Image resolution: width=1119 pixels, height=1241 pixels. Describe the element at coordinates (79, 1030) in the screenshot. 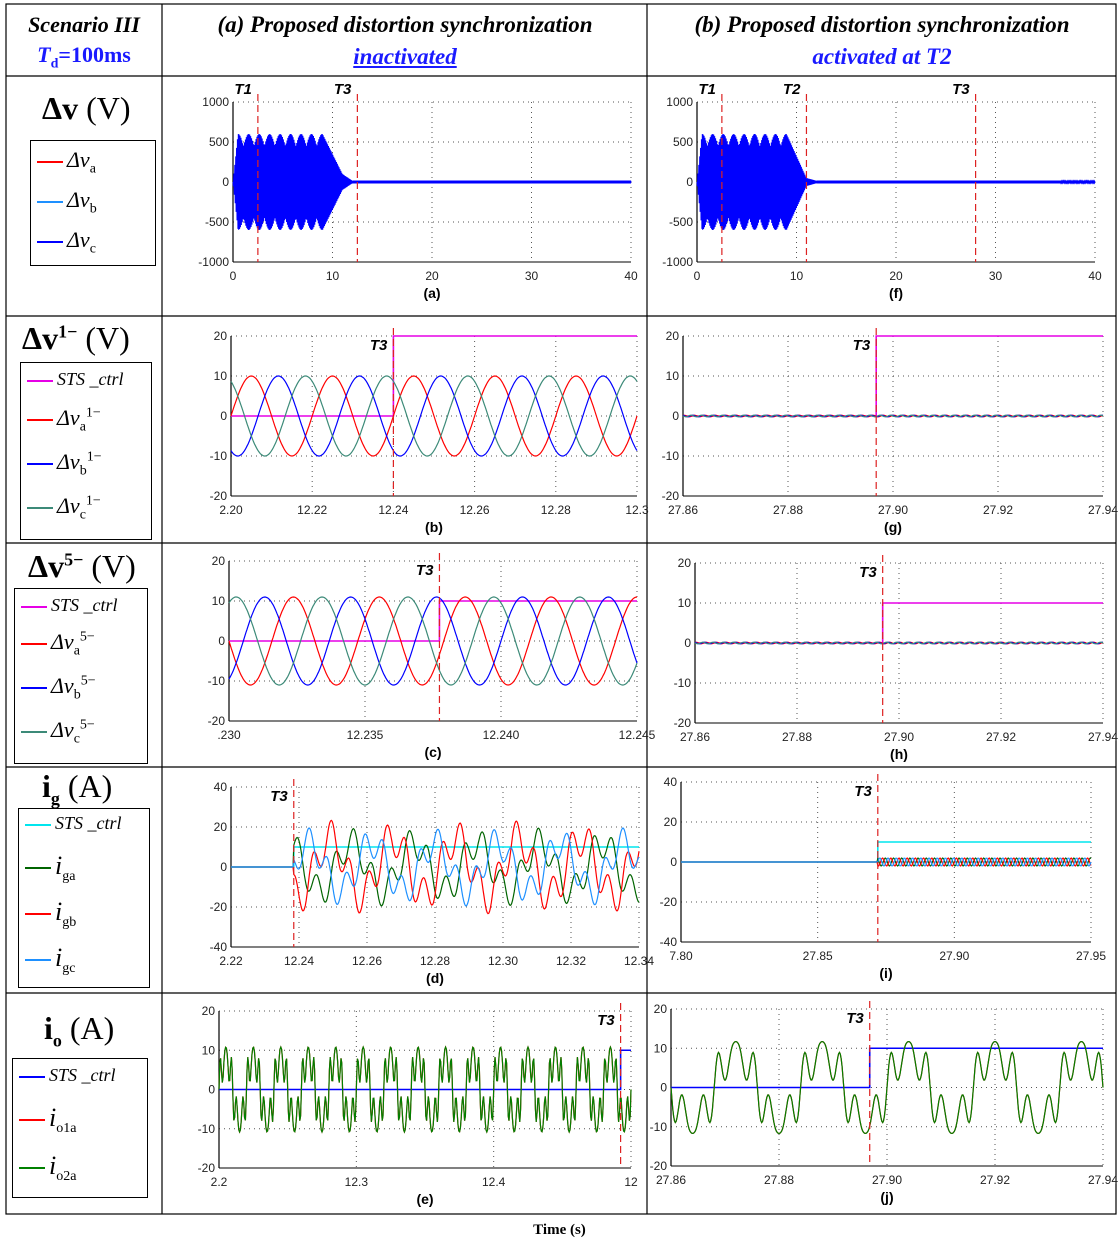

I see `row5-label: io (A)` at that location.